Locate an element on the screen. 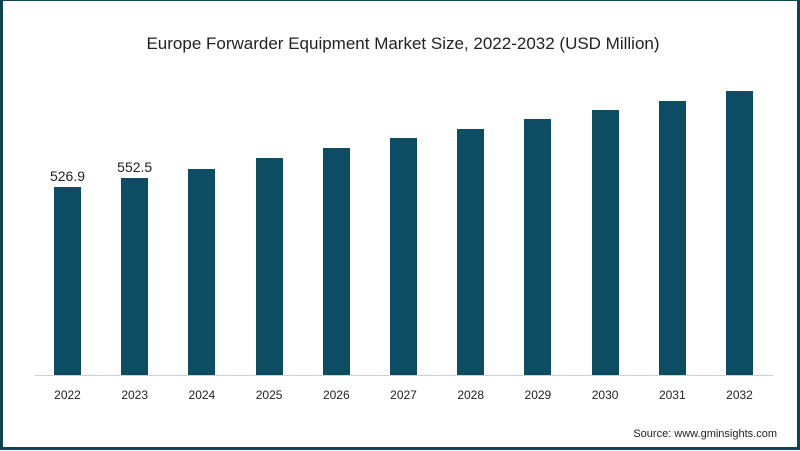 The image size is (800, 451). x-tick-label: 2032 is located at coordinates (739, 395).